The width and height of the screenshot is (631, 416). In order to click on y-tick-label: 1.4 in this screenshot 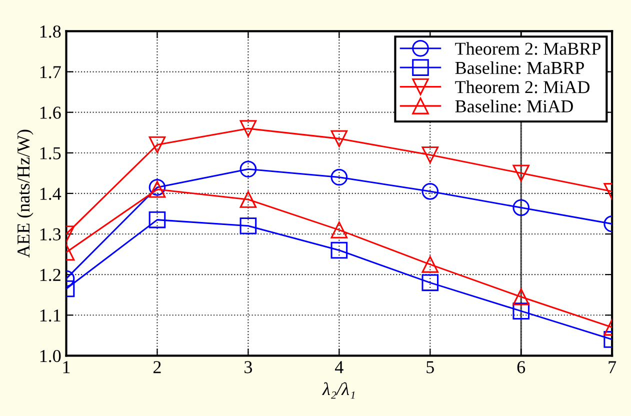, I will do `click(51, 194)`.